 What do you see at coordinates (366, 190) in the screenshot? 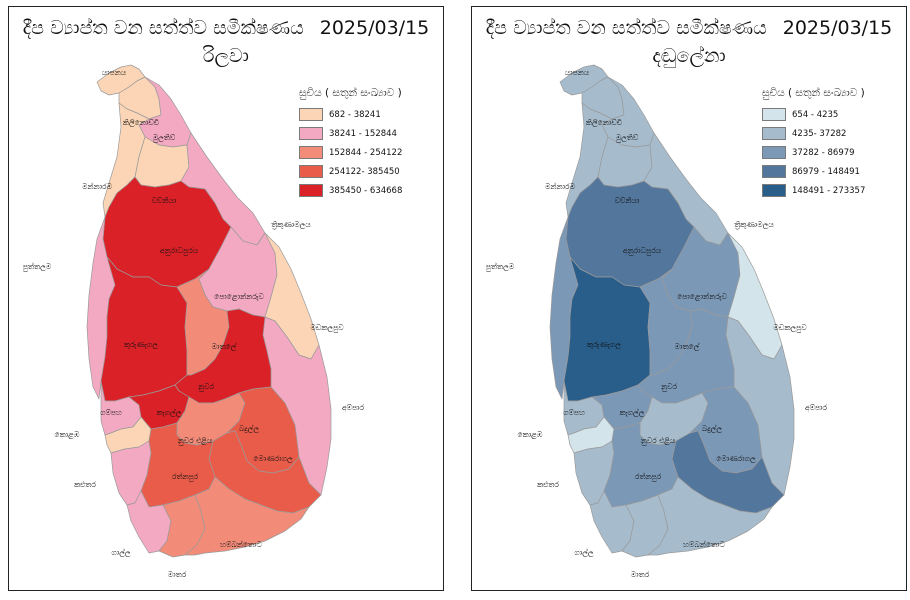
I see `legend-label: 385450 - 634668` at bounding box center [366, 190].